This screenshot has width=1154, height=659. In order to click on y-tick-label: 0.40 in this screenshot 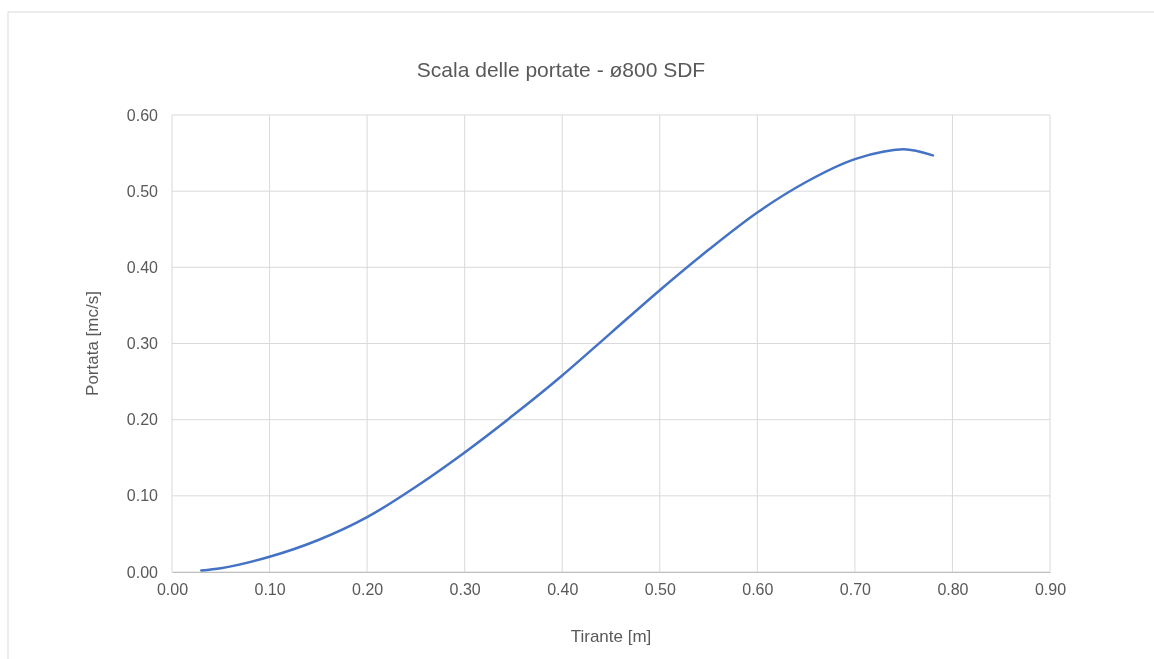, I will do `click(142, 267)`.